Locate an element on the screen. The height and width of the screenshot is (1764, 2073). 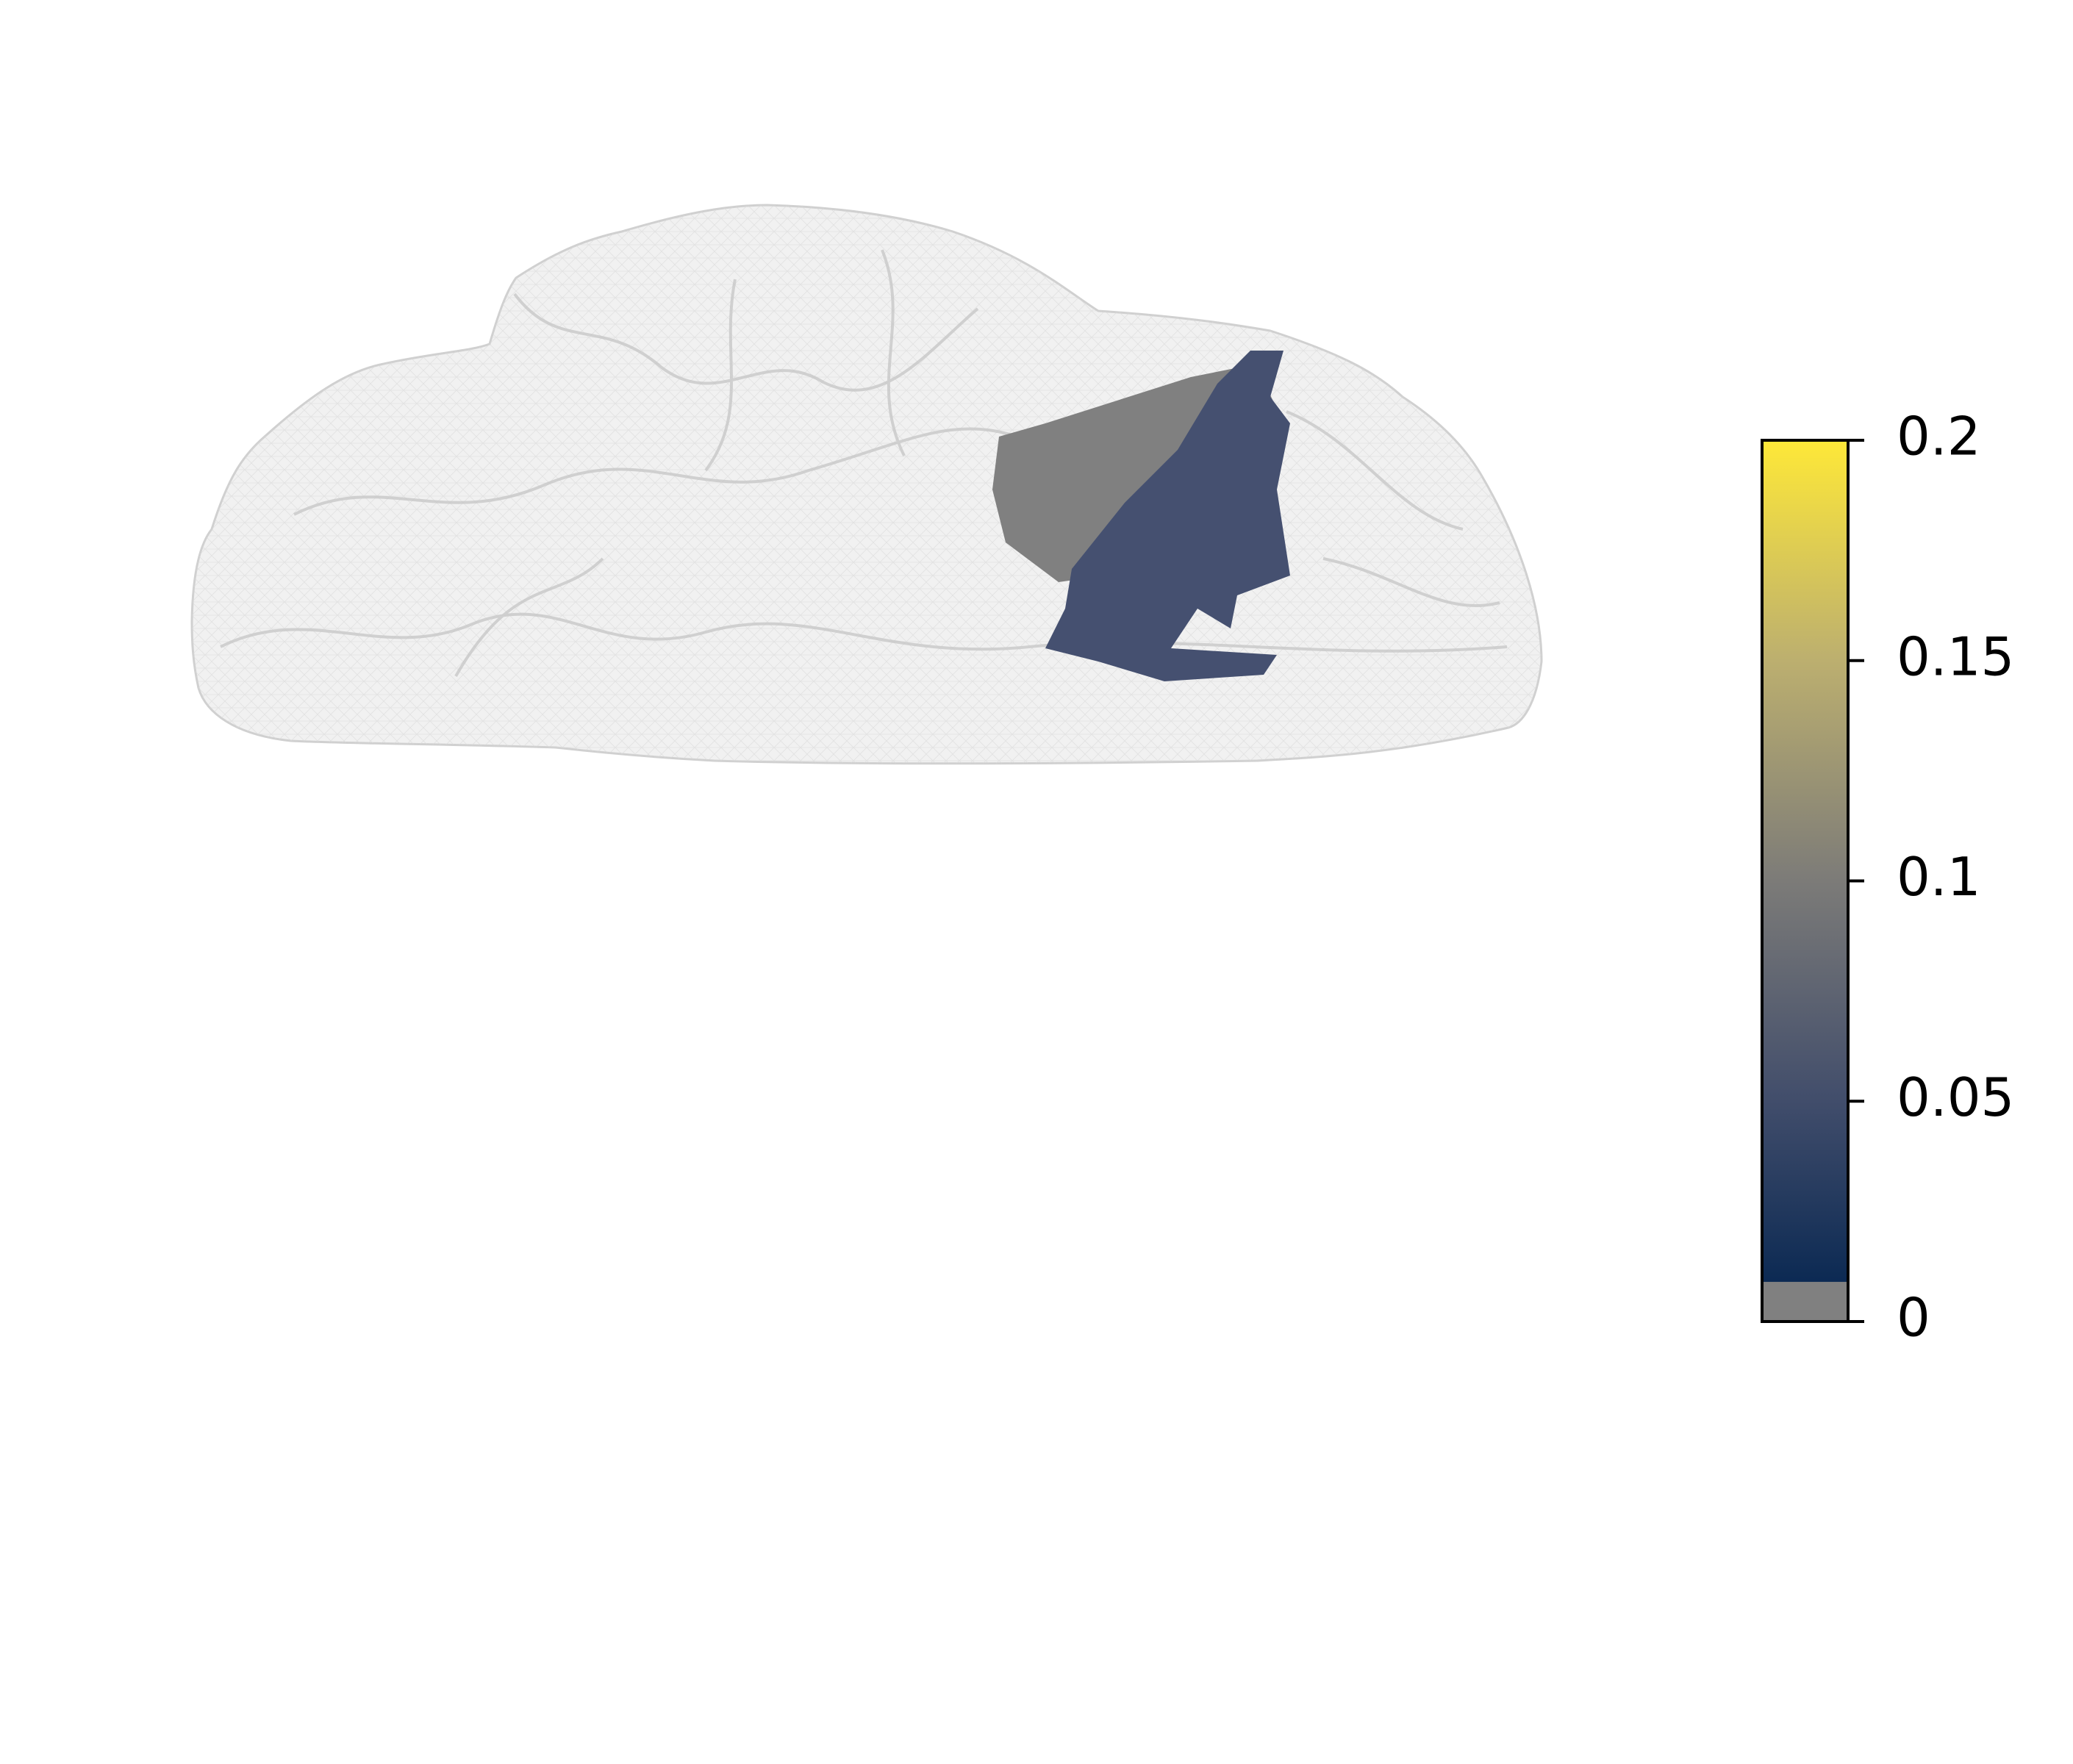
tick-label: 0.15 is located at coordinates (1955, 656).